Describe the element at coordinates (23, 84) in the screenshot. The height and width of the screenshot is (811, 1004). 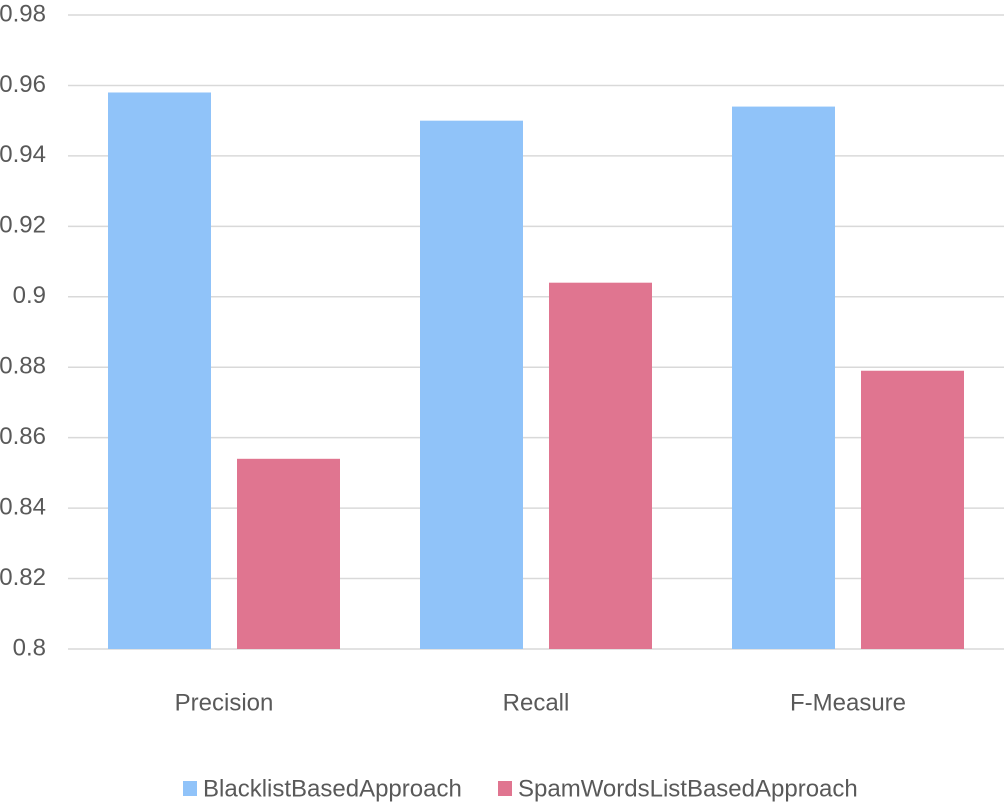
I see `y-tick-label: 0.96` at that location.